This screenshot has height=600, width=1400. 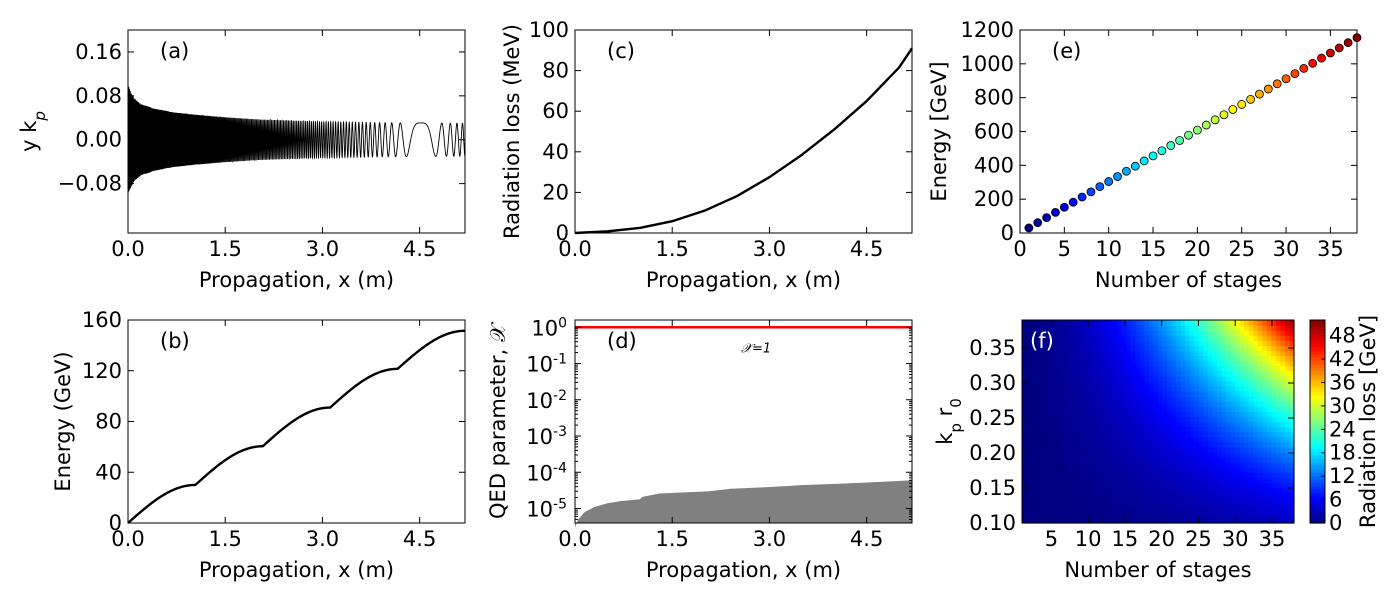 What do you see at coordinates (555, 152) in the screenshot?
I see `y-tick-label: 40` at bounding box center [555, 152].